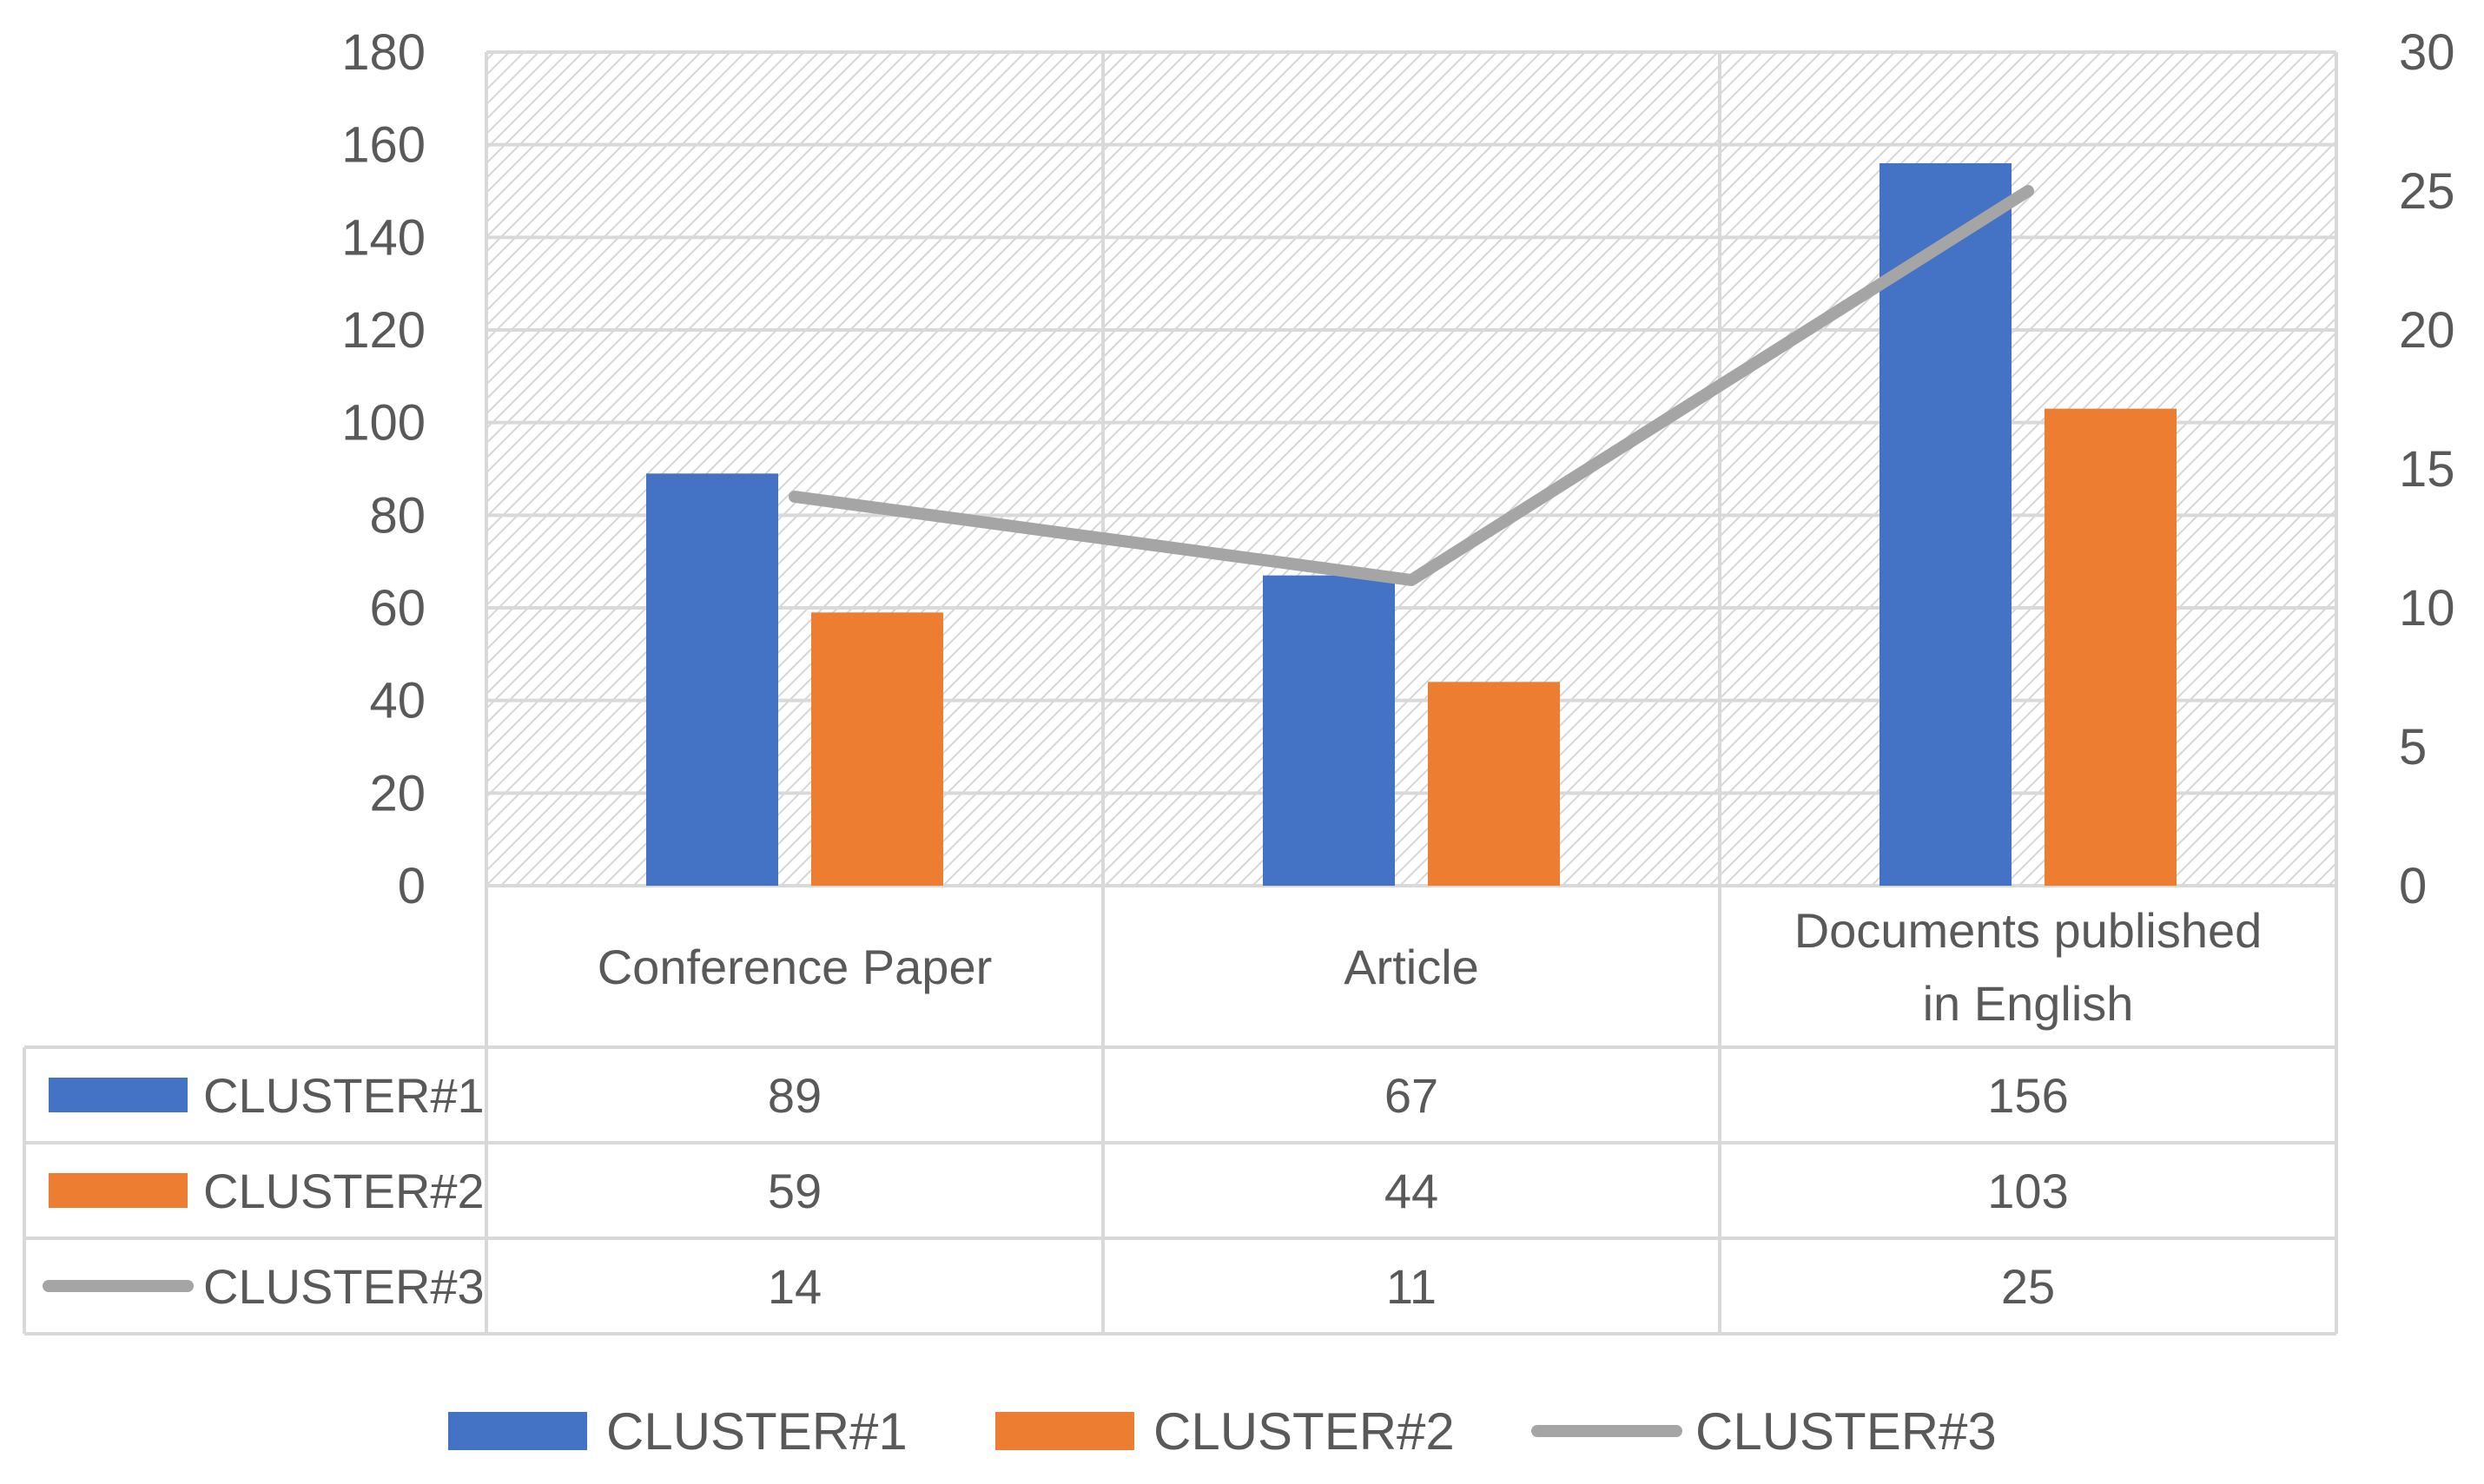 Image resolution: width=2484 pixels, height=1484 pixels. Describe the element at coordinates (344, 1095) in the screenshot. I see `table-series-name: CLUSTER#1` at that location.